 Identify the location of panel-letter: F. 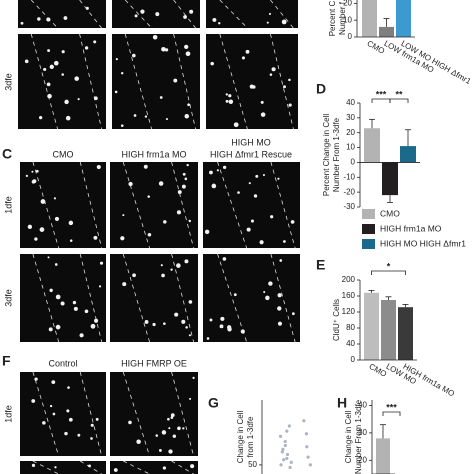
(6, 361).